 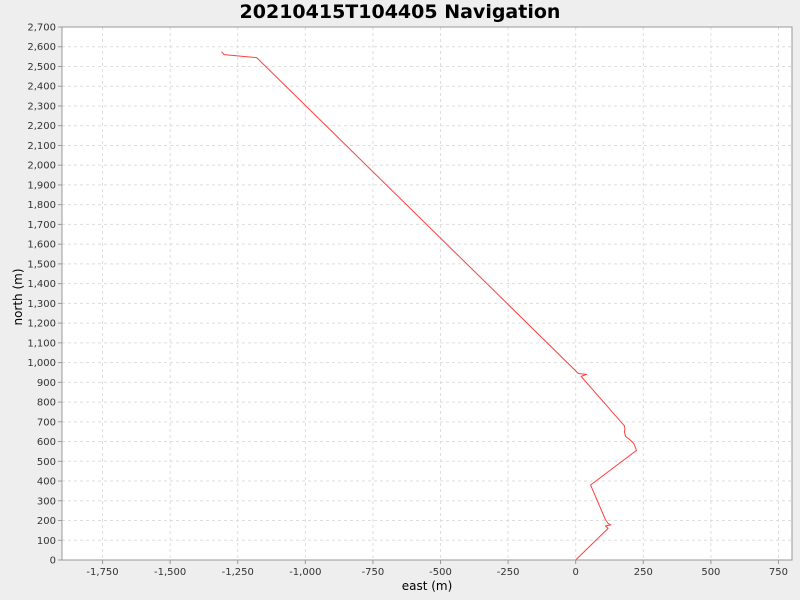 What do you see at coordinates (440, 572) in the screenshot?
I see `x-tick-label: -500` at bounding box center [440, 572].